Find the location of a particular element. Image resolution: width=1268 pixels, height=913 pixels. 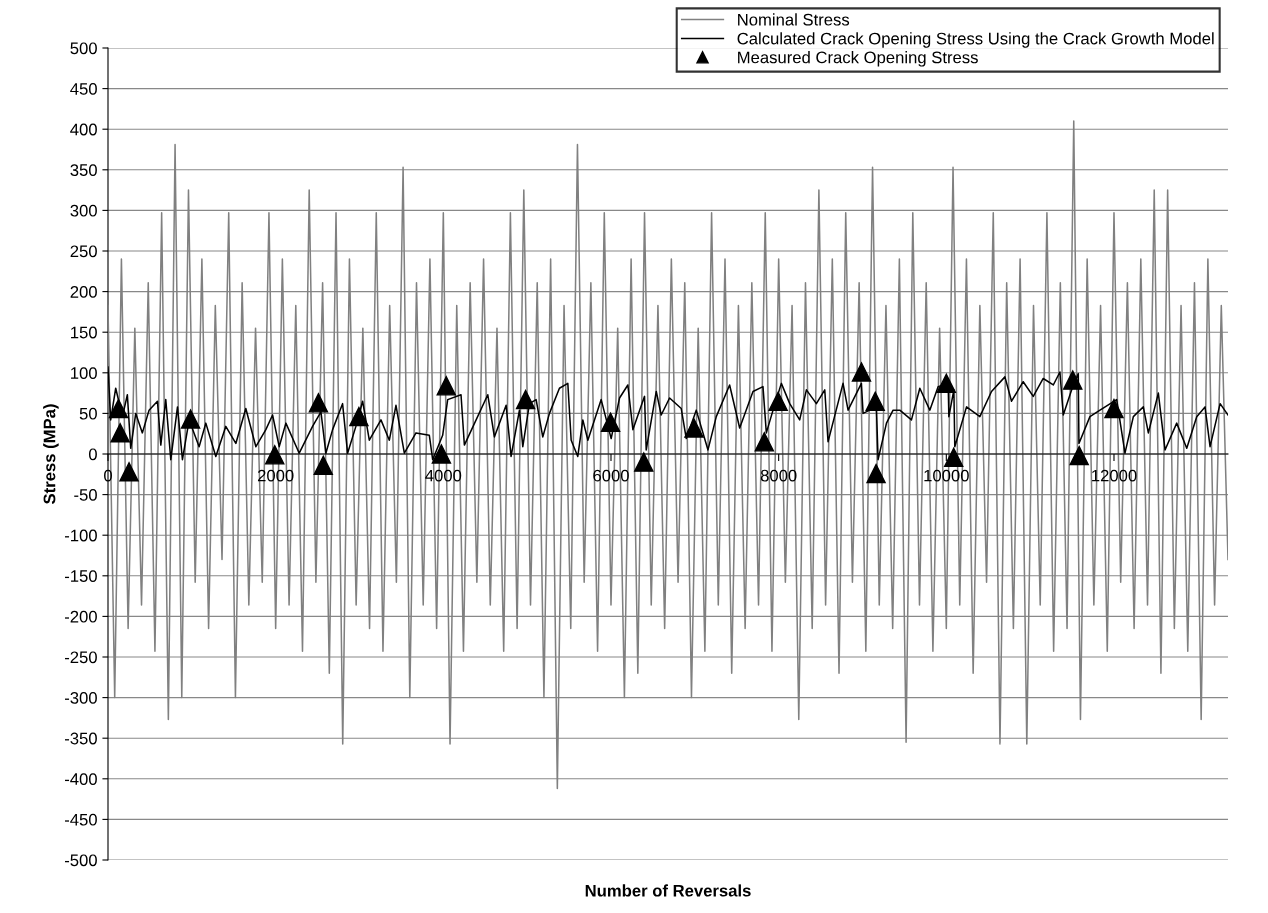

y-tick-label: -400 is located at coordinates (80, 779).